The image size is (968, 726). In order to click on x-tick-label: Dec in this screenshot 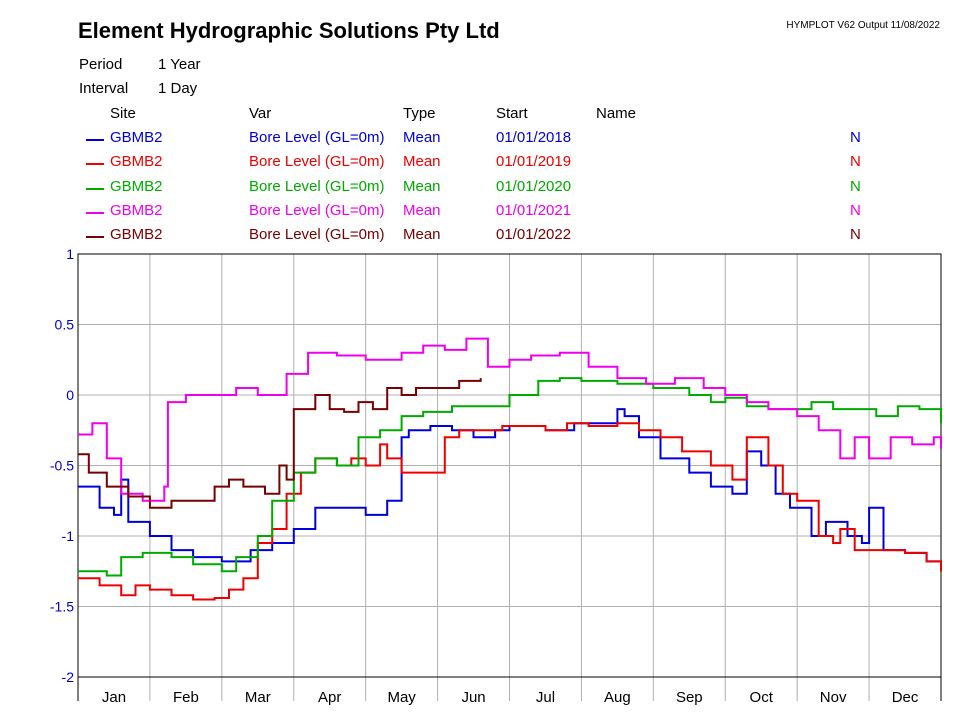, I will do `click(905, 697)`.